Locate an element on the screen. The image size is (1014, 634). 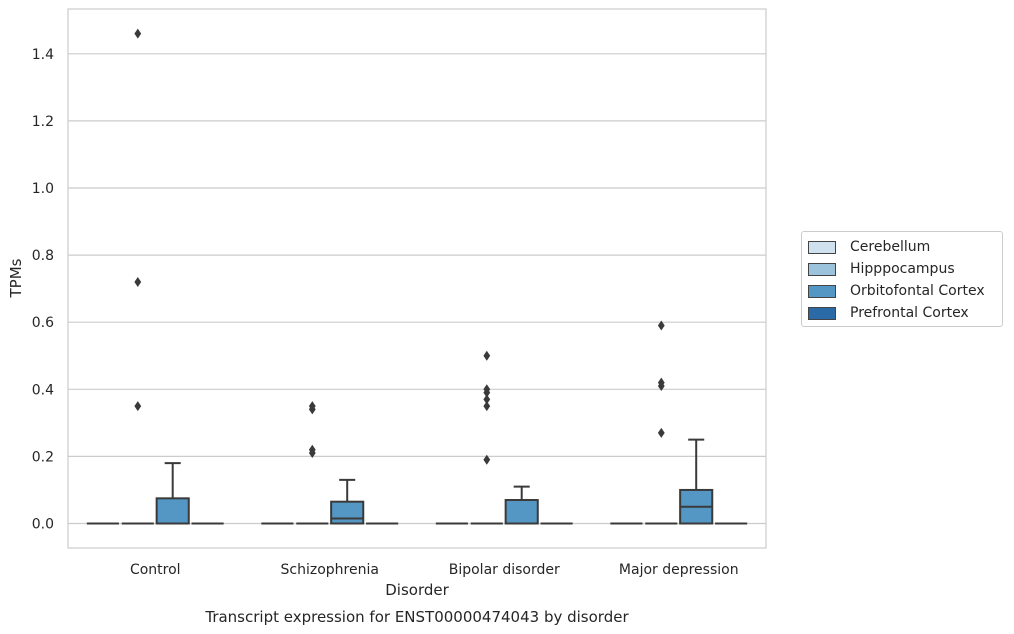
y-tick-label: 0.2 is located at coordinates (43, 457).